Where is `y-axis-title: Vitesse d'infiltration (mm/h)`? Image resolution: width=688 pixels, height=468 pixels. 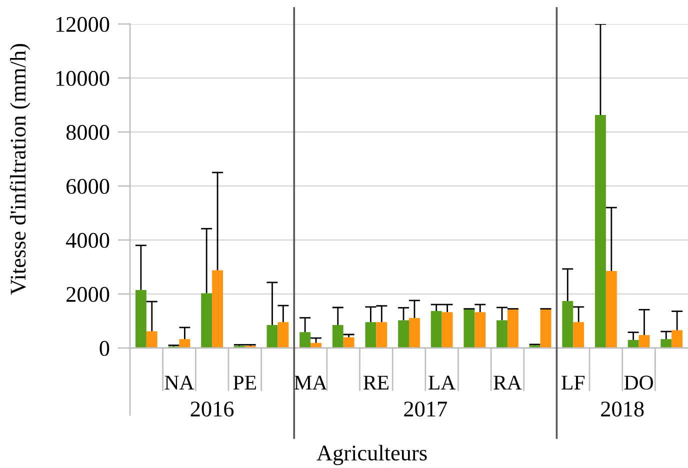 y-axis-title: Vitesse d'infiltration (mm/h) is located at coordinates (20, 169).